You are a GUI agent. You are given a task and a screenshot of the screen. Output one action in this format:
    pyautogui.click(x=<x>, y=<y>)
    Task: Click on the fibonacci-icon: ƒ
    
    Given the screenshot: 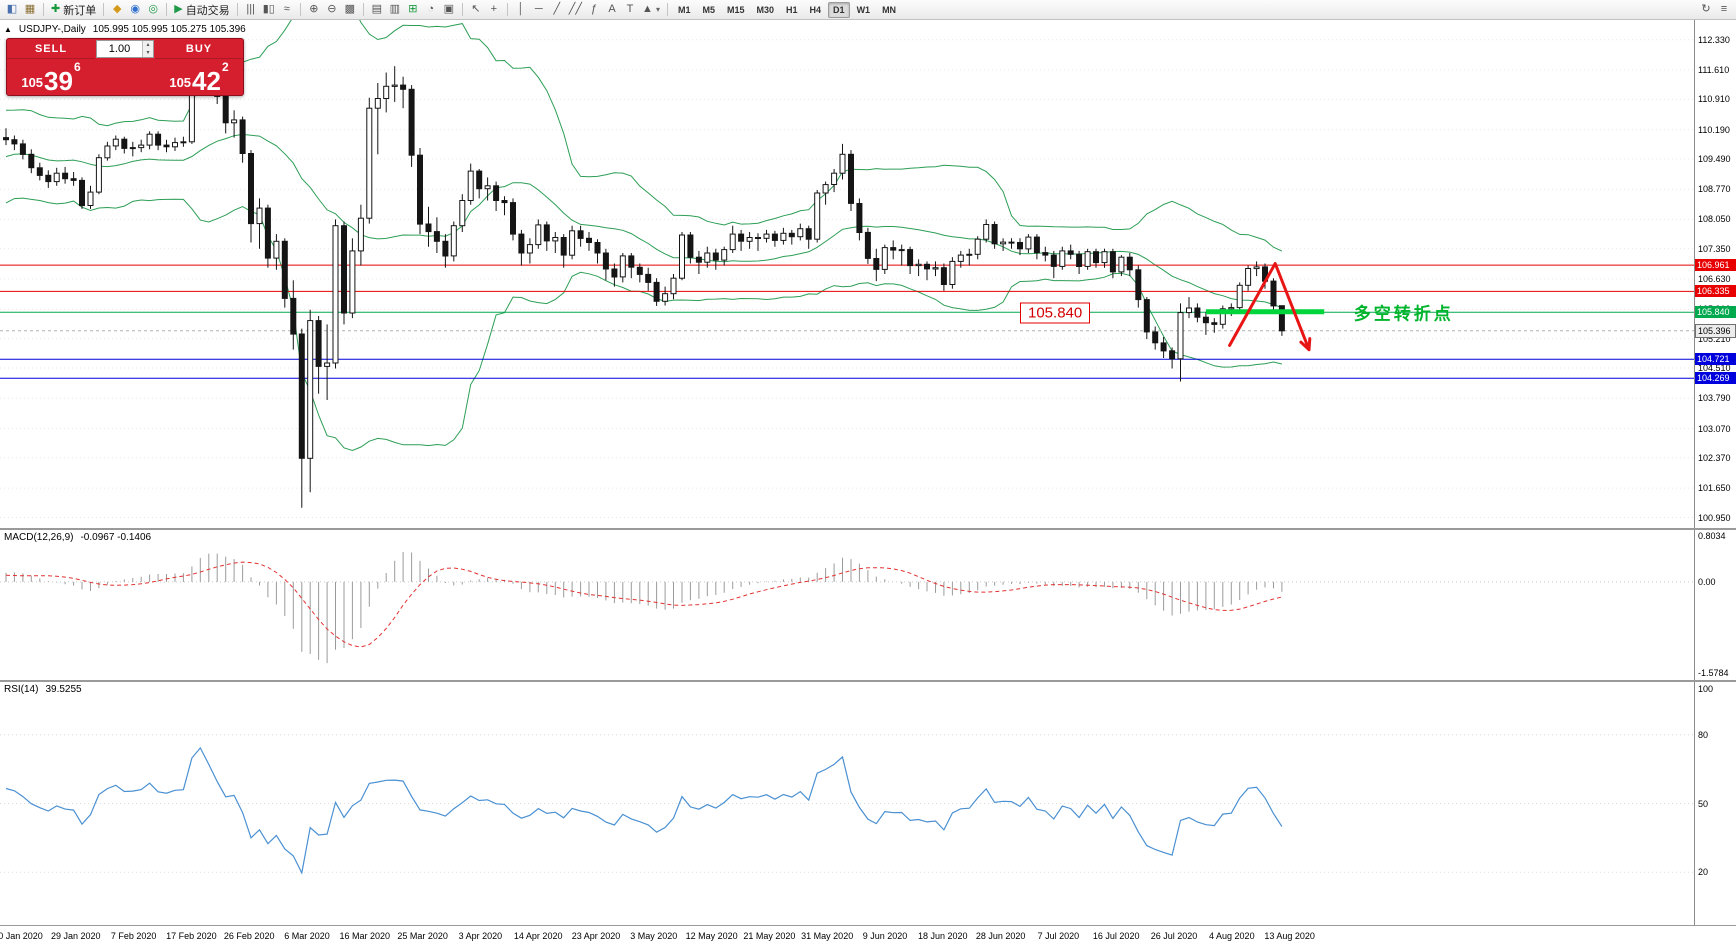 What is the action you would take?
    pyautogui.click(x=594, y=10)
    